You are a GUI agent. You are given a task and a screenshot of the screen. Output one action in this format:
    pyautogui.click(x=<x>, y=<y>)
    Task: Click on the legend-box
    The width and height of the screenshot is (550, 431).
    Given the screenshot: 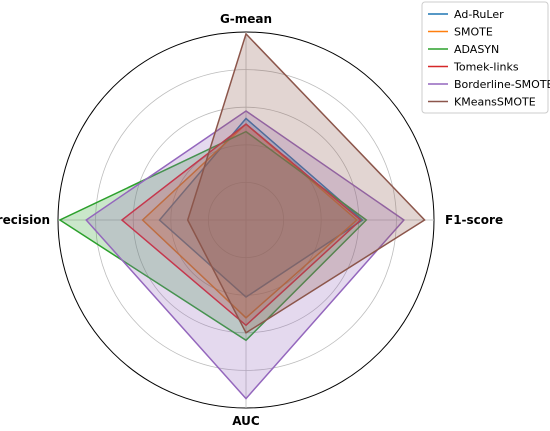 What is the action you would take?
    pyautogui.click(x=485, y=57)
    